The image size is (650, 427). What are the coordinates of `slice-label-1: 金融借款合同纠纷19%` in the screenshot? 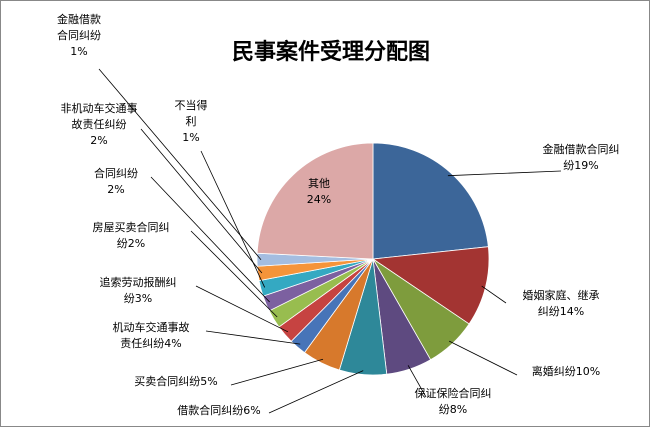 It's located at (581, 157).